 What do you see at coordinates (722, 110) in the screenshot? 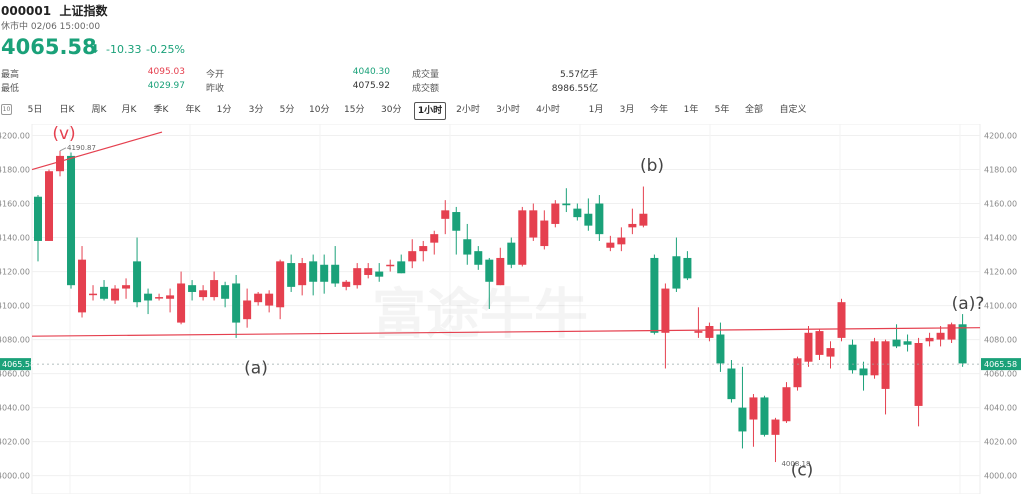
I see `period-tab-20: 5年` at bounding box center [722, 110].